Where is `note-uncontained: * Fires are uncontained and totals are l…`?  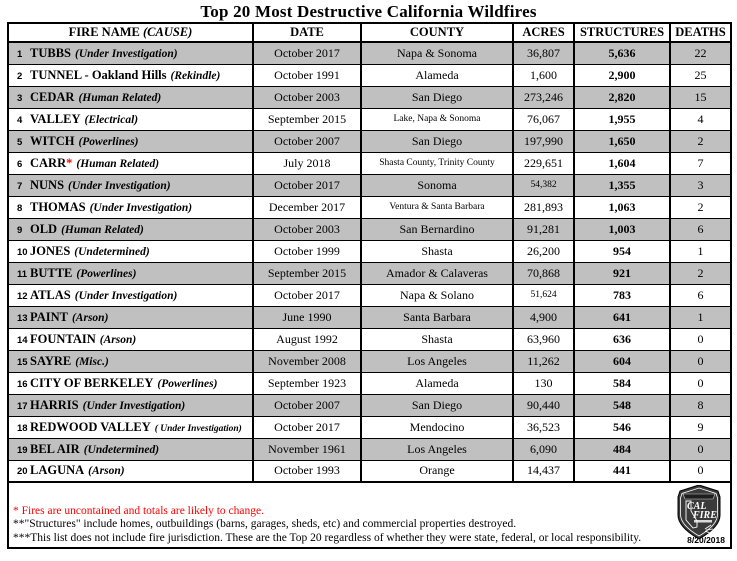 note-uncontained: * Fires are uncontained and totals are l… is located at coordinates (138, 510).